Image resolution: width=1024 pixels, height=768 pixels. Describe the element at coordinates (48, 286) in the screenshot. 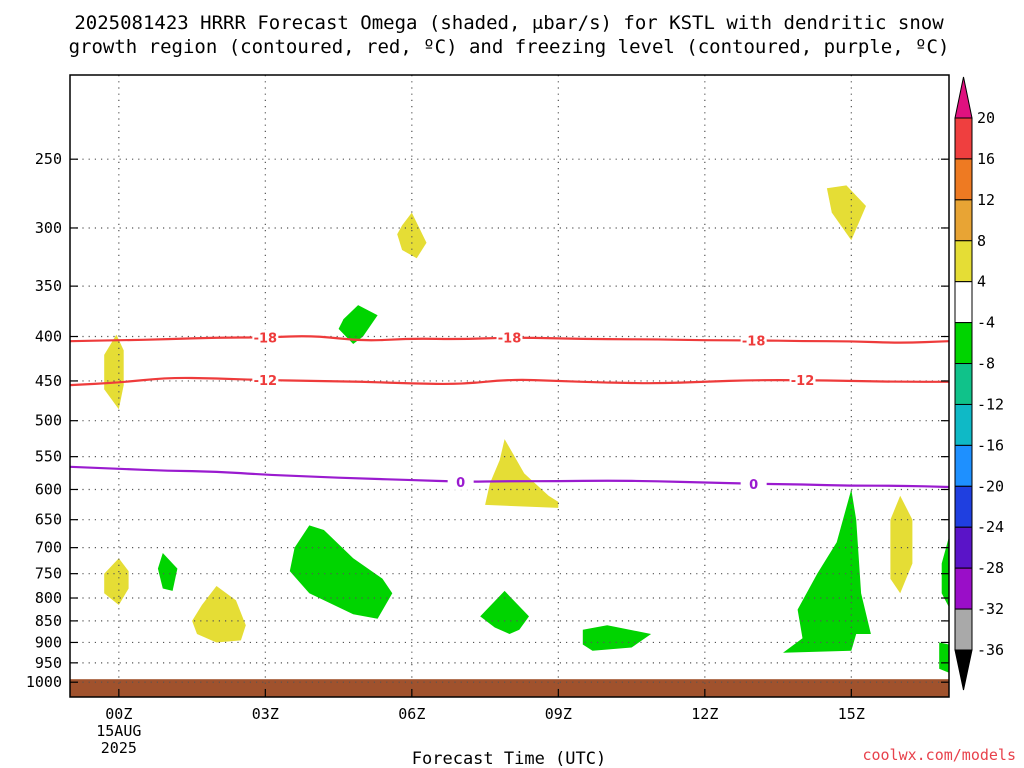

I see `y-tick-label-350: 350` at that location.